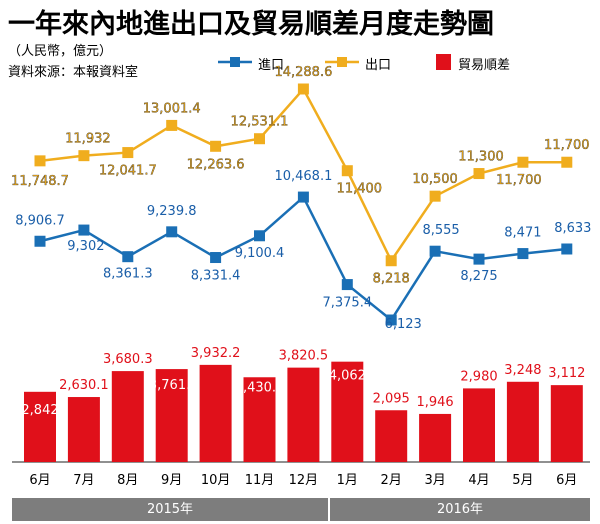  What do you see at coordinates (84, 385) in the screenshot?
I see `surplus-value-label: 2,630.1` at bounding box center [84, 385].